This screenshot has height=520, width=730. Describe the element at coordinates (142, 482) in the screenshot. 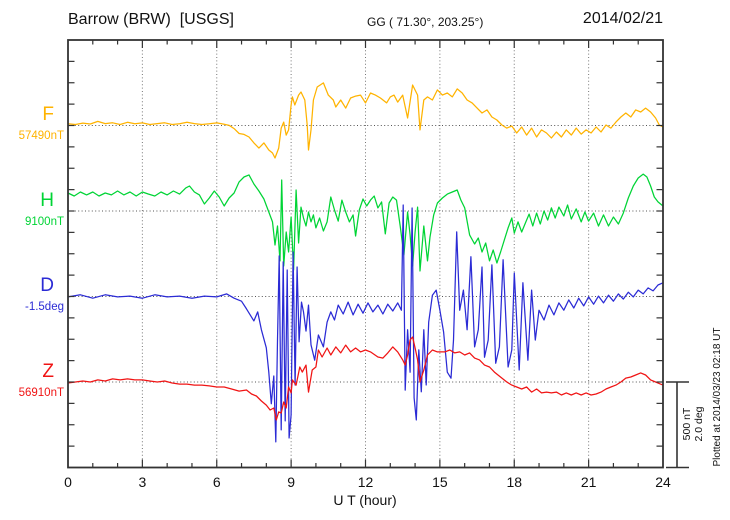

I see `x-tick-label: 3` at that location.